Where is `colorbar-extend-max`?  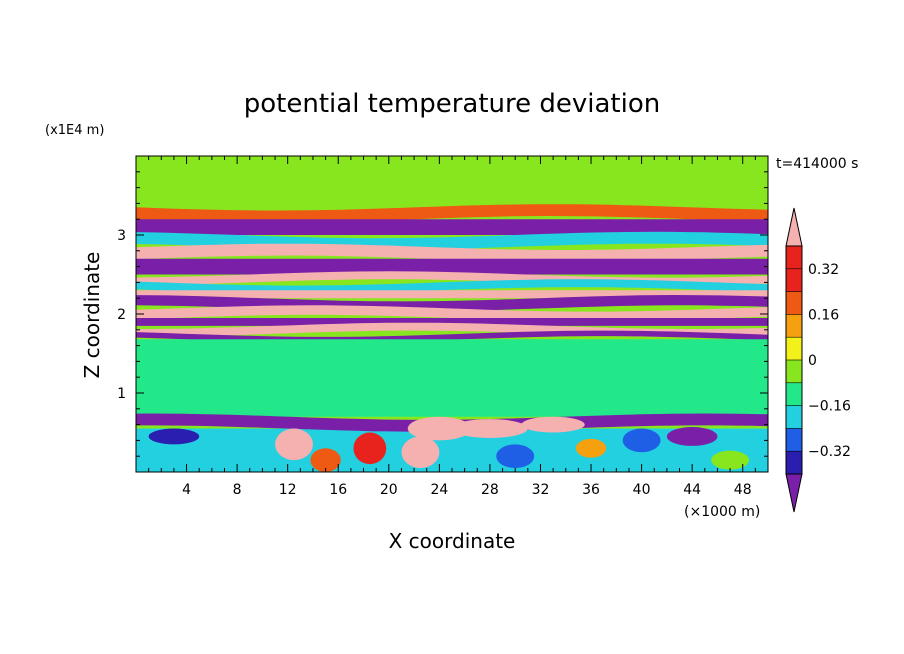
colorbar-extend-max is located at coordinates (794, 227).